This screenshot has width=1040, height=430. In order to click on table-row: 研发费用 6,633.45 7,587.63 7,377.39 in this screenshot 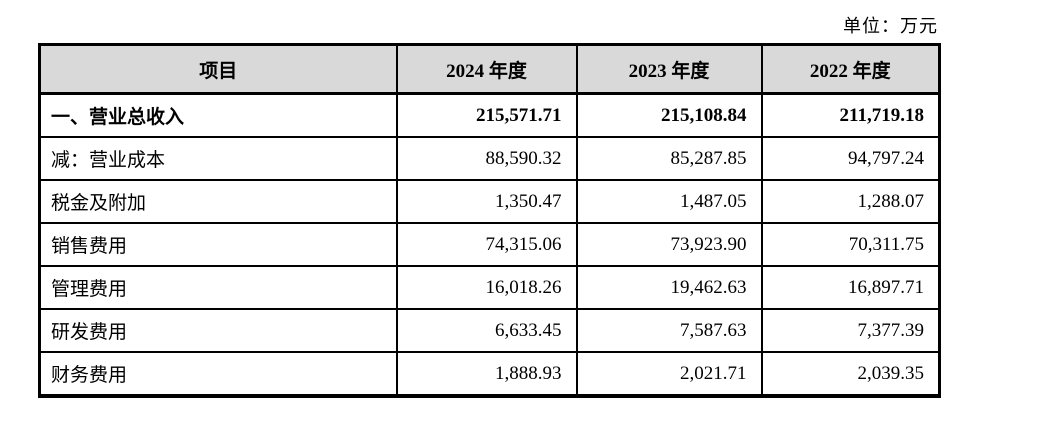, I will do `click(489, 330)`.